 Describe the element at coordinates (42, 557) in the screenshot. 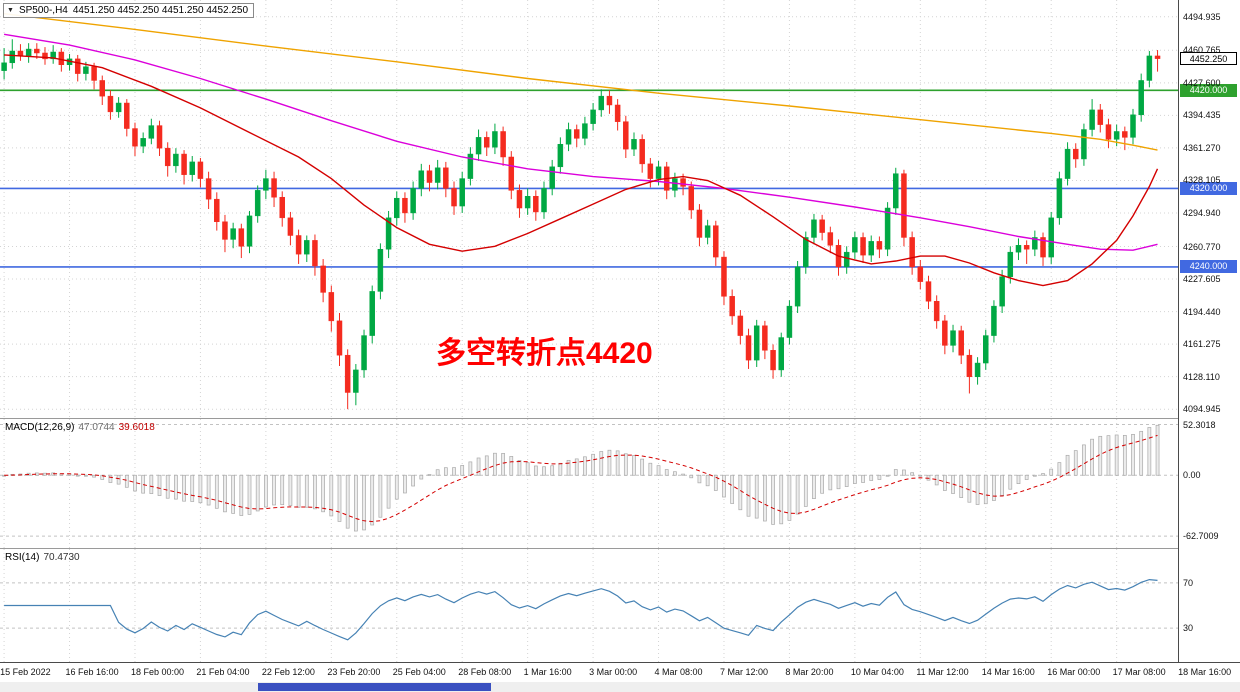

I see `rsi-label: RSI(14) 70.4730` at that location.